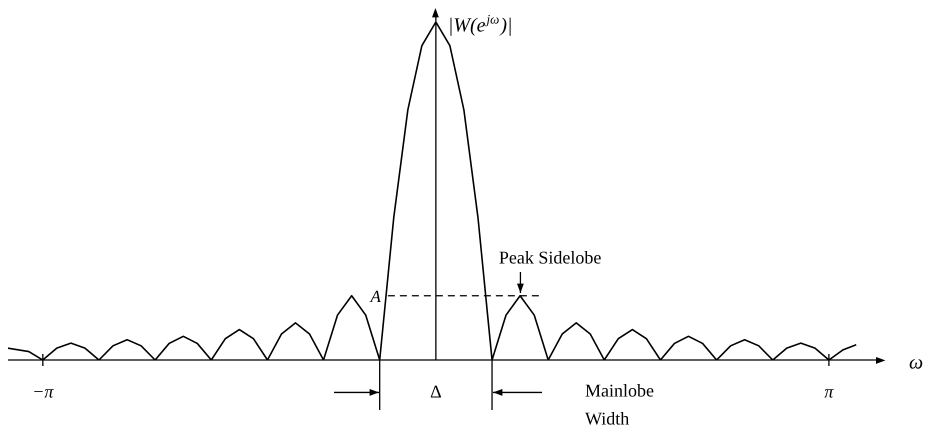 The height and width of the screenshot is (442, 938). What do you see at coordinates (916, 362) in the screenshot?
I see `x-axis-title: ω` at bounding box center [916, 362].